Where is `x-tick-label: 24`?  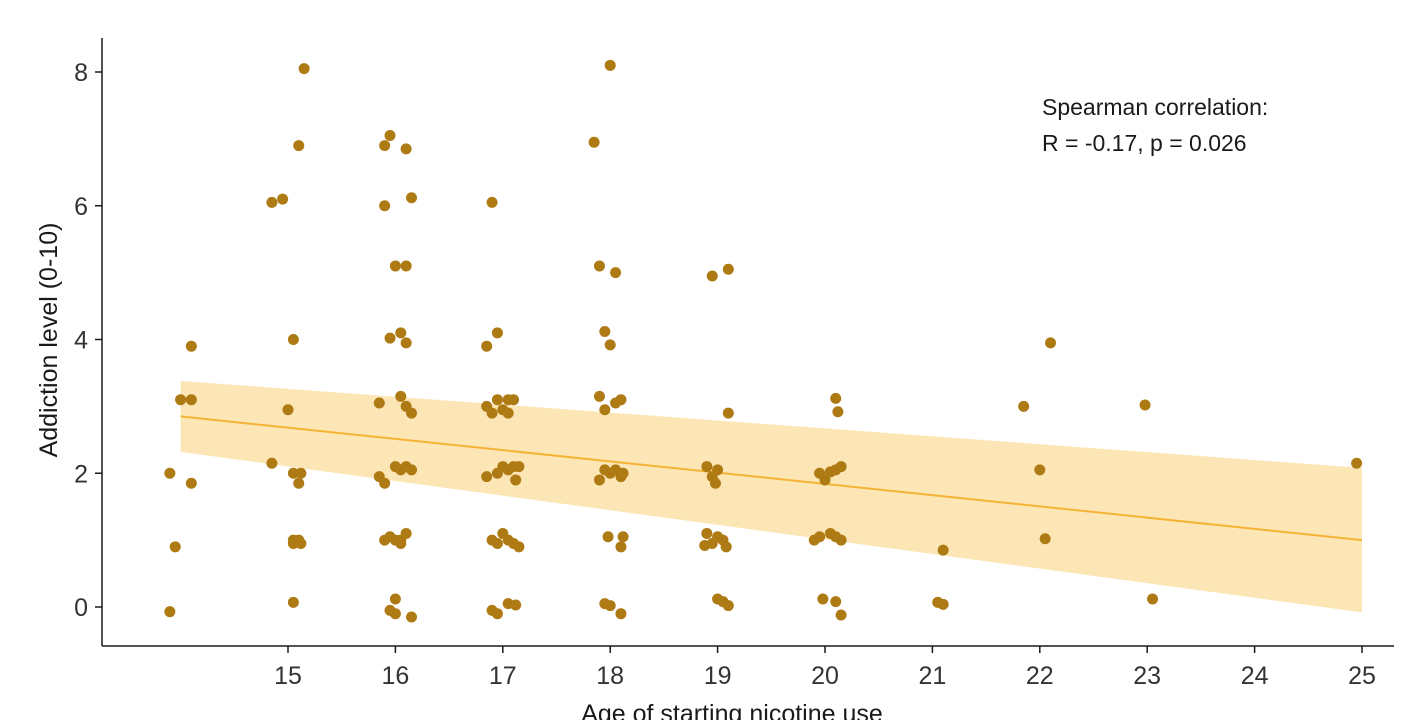 x-tick-label: 24 is located at coordinates (1255, 676).